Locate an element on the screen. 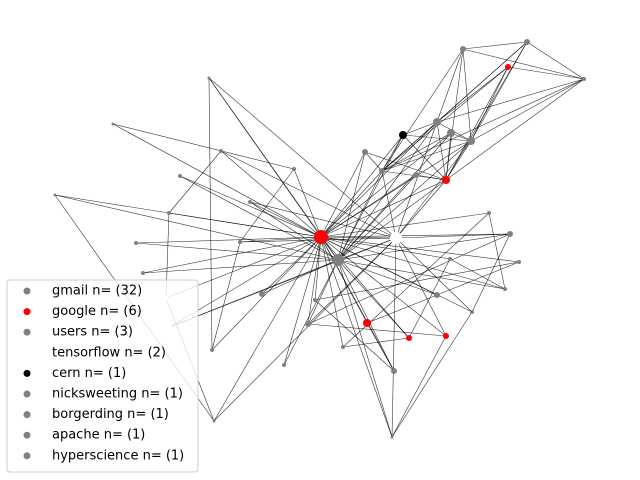 The image size is (640, 480). legend-box is located at coordinates (102, 376).